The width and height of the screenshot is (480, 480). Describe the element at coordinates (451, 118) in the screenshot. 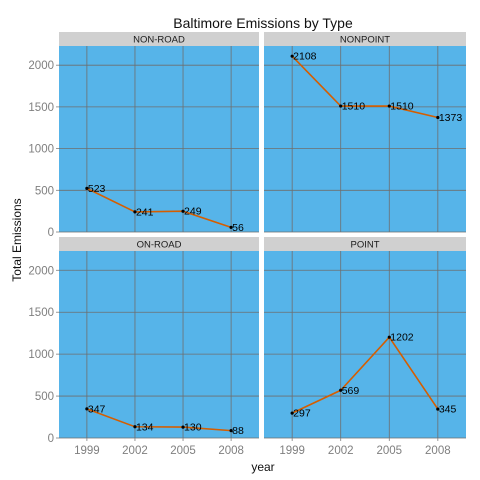

I see `data-label: 1373` at that location.